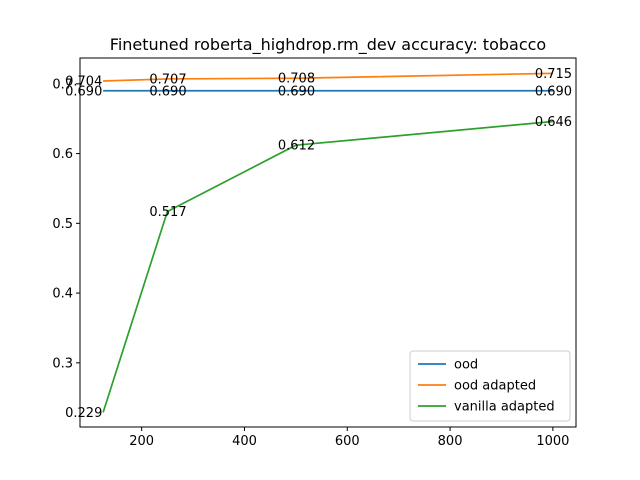  What do you see at coordinates (62, 294) in the screenshot?
I see `y-tick-label: 0.4` at bounding box center [62, 294].